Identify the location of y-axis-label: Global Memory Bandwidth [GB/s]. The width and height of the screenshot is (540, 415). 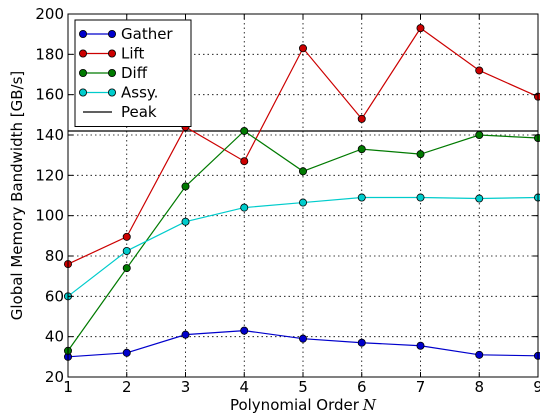
(17, 196).